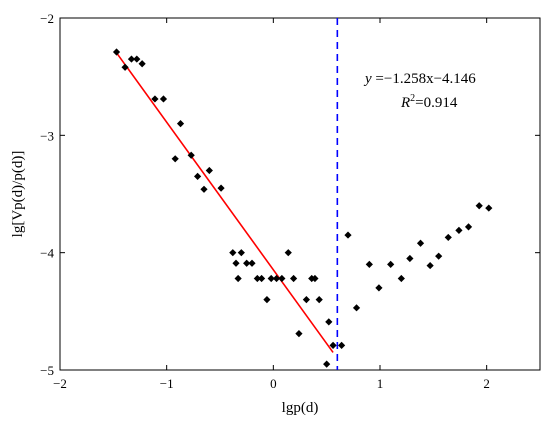  I want to click on y-axis-label: lg[Vp(d)/p(d)], so click(18, 194).